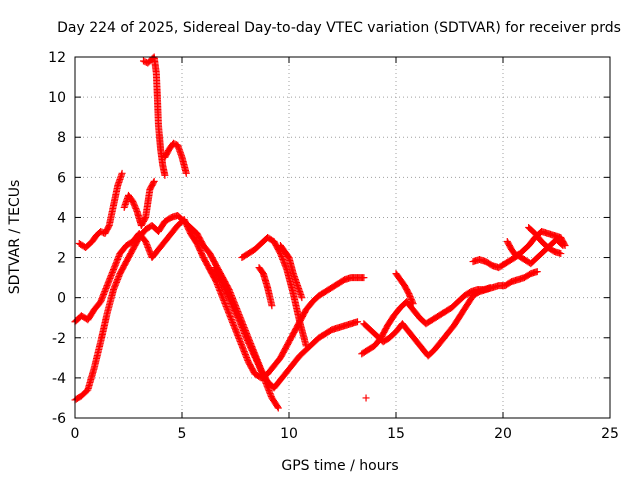  What do you see at coordinates (57, 58) in the screenshot?
I see `y-tick-label: 12` at bounding box center [57, 58].